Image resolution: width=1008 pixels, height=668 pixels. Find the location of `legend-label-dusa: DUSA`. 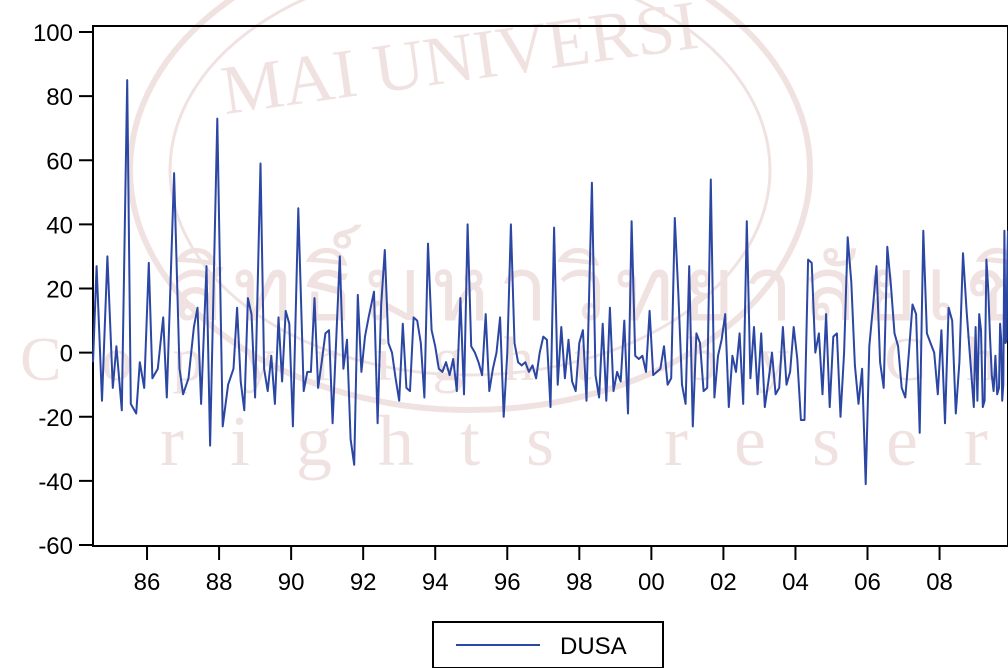

legend-label-dusa: DUSA is located at coordinates (593, 646).